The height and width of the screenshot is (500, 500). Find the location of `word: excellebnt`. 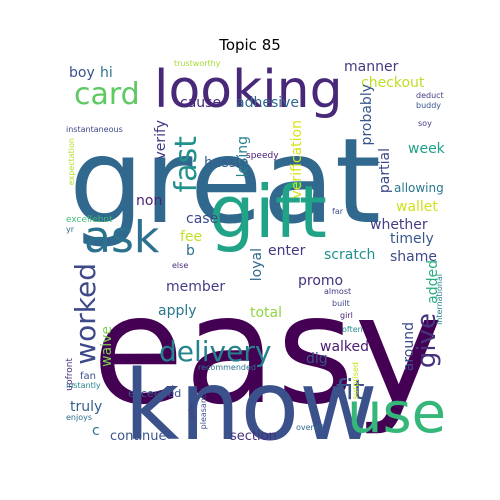

word: excellebnt is located at coordinates (89, 220).